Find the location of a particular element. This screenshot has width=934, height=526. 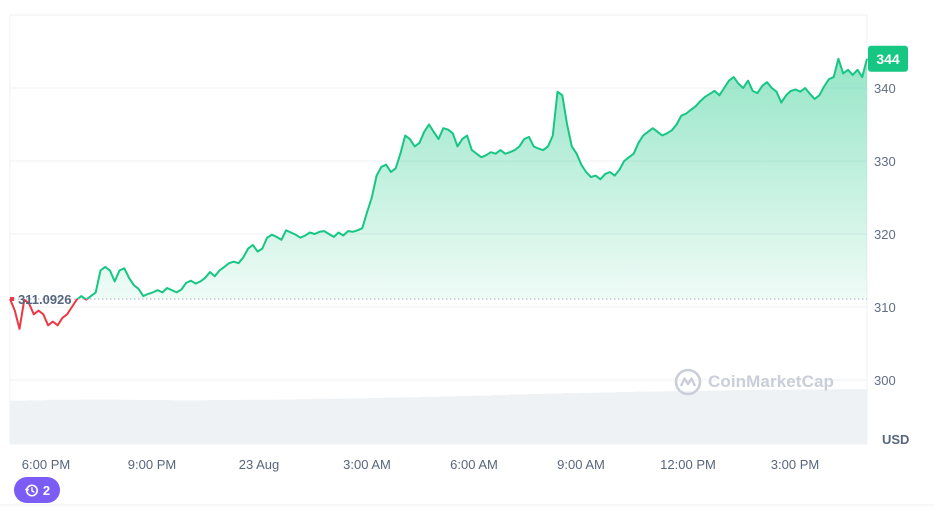

history-badge: 2 is located at coordinates (37, 490).